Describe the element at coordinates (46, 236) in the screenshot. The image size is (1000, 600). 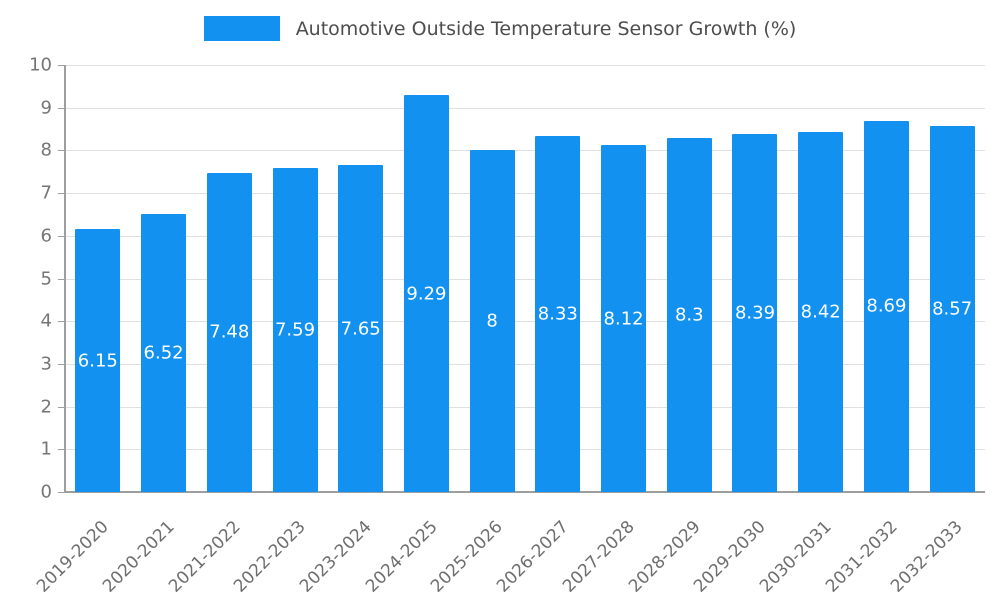
I see `y-axis-label: 6` at that location.